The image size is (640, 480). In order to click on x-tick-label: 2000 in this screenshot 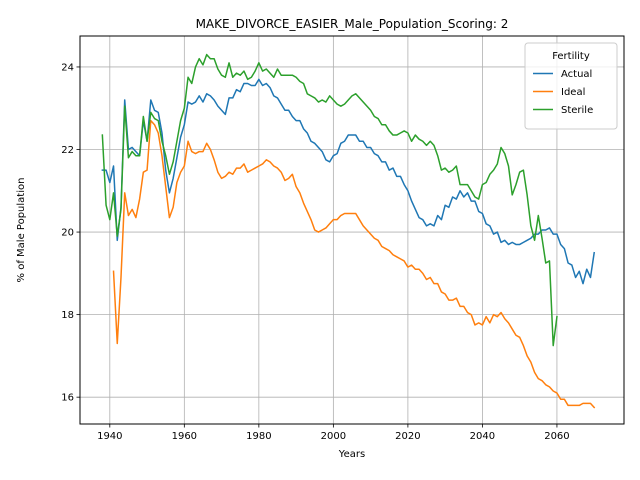, I will do `click(333, 436)`.